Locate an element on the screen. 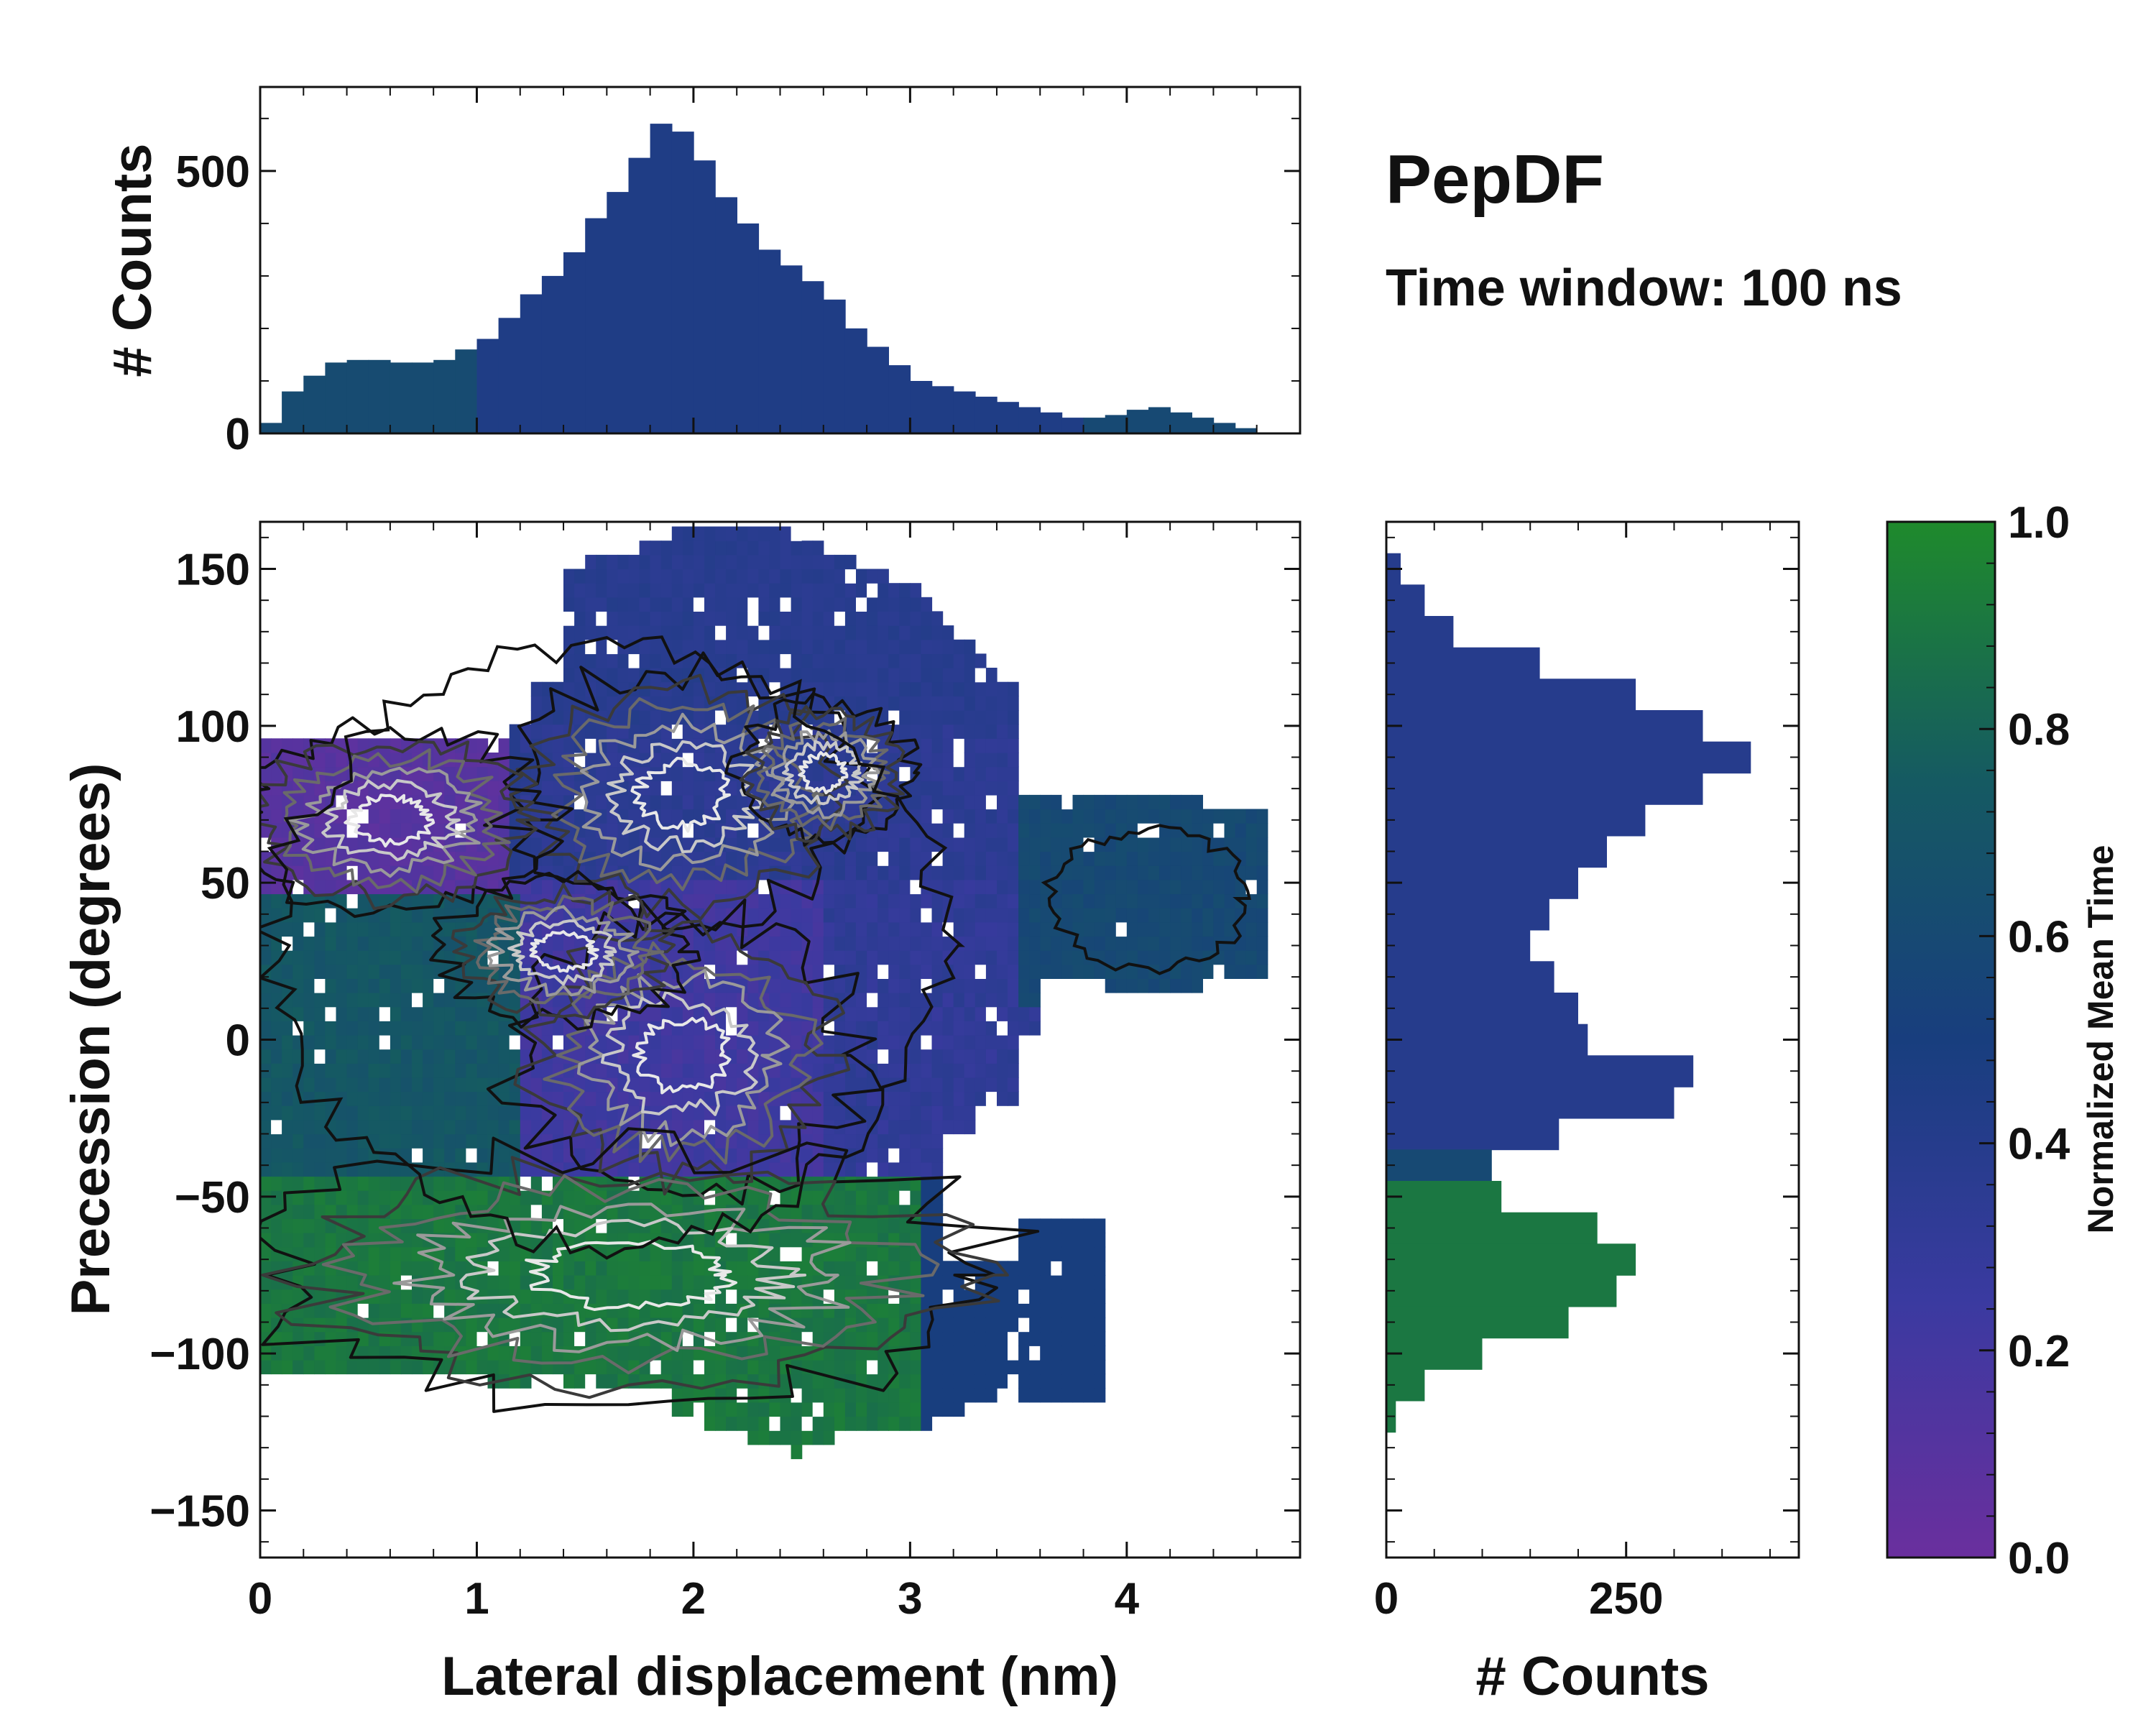  right-histogram-bar is located at coordinates (1497, 851).